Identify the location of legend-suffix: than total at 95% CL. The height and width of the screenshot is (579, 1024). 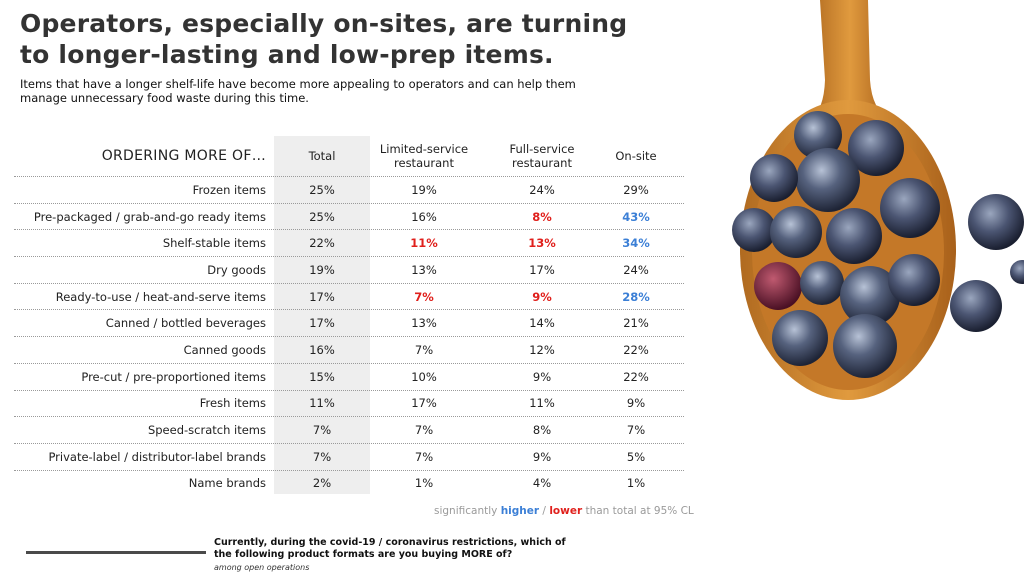
(639, 511).